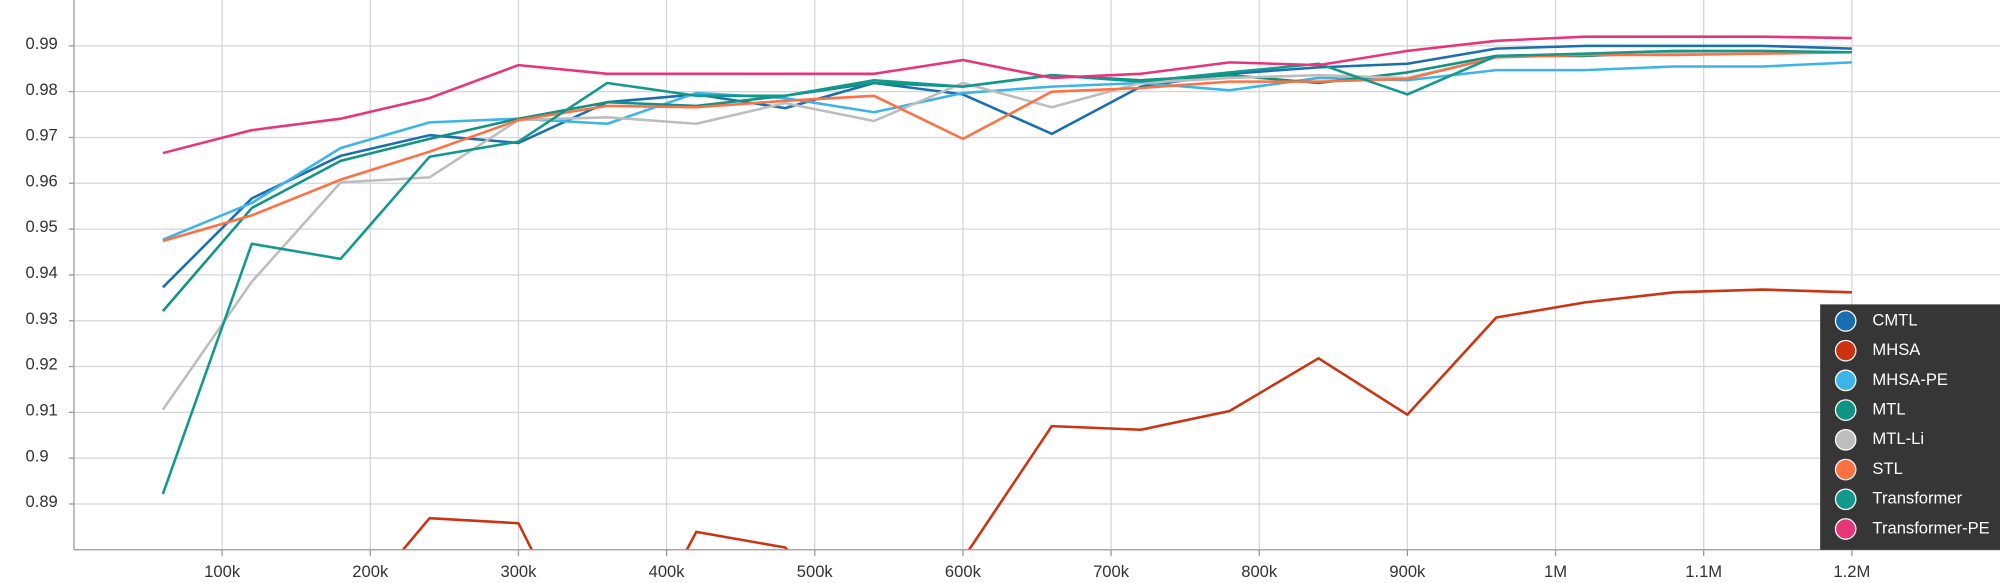 The image size is (2000, 583). What do you see at coordinates (42, 272) in the screenshot?
I see `y-tick-label: 0.94` at bounding box center [42, 272].